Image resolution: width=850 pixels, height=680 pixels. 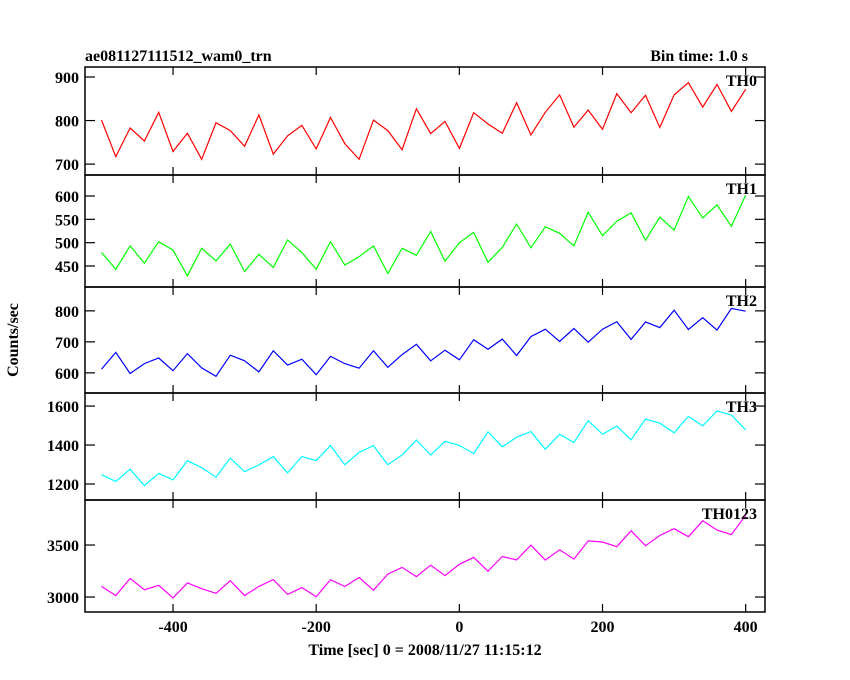 What do you see at coordinates (172, 627) in the screenshot?
I see `x-tick-label: -400` at bounding box center [172, 627].